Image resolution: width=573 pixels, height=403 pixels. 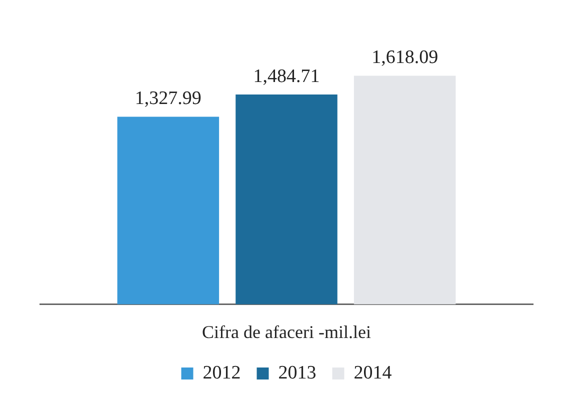 What do you see at coordinates (168, 99) in the screenshot?
I see `data-label: 1,327.99` at bounding box center [168, 99].